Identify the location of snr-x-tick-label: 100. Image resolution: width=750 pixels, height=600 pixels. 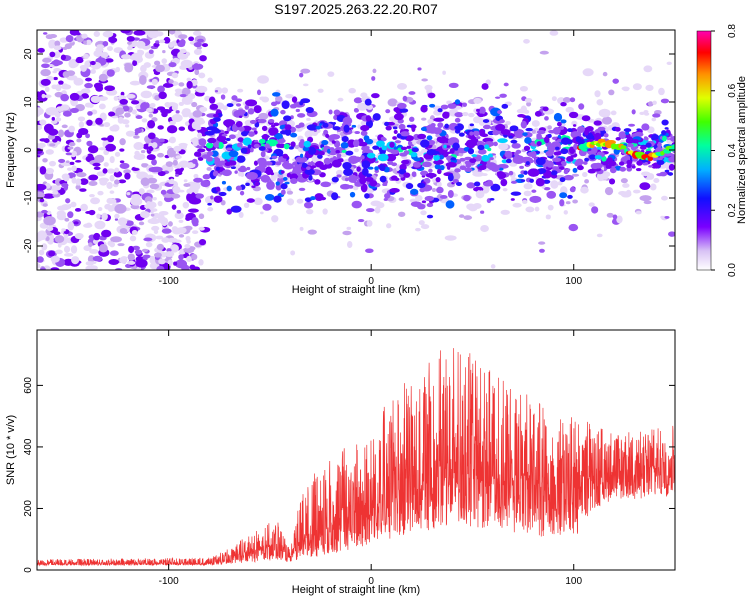
(573, 581).